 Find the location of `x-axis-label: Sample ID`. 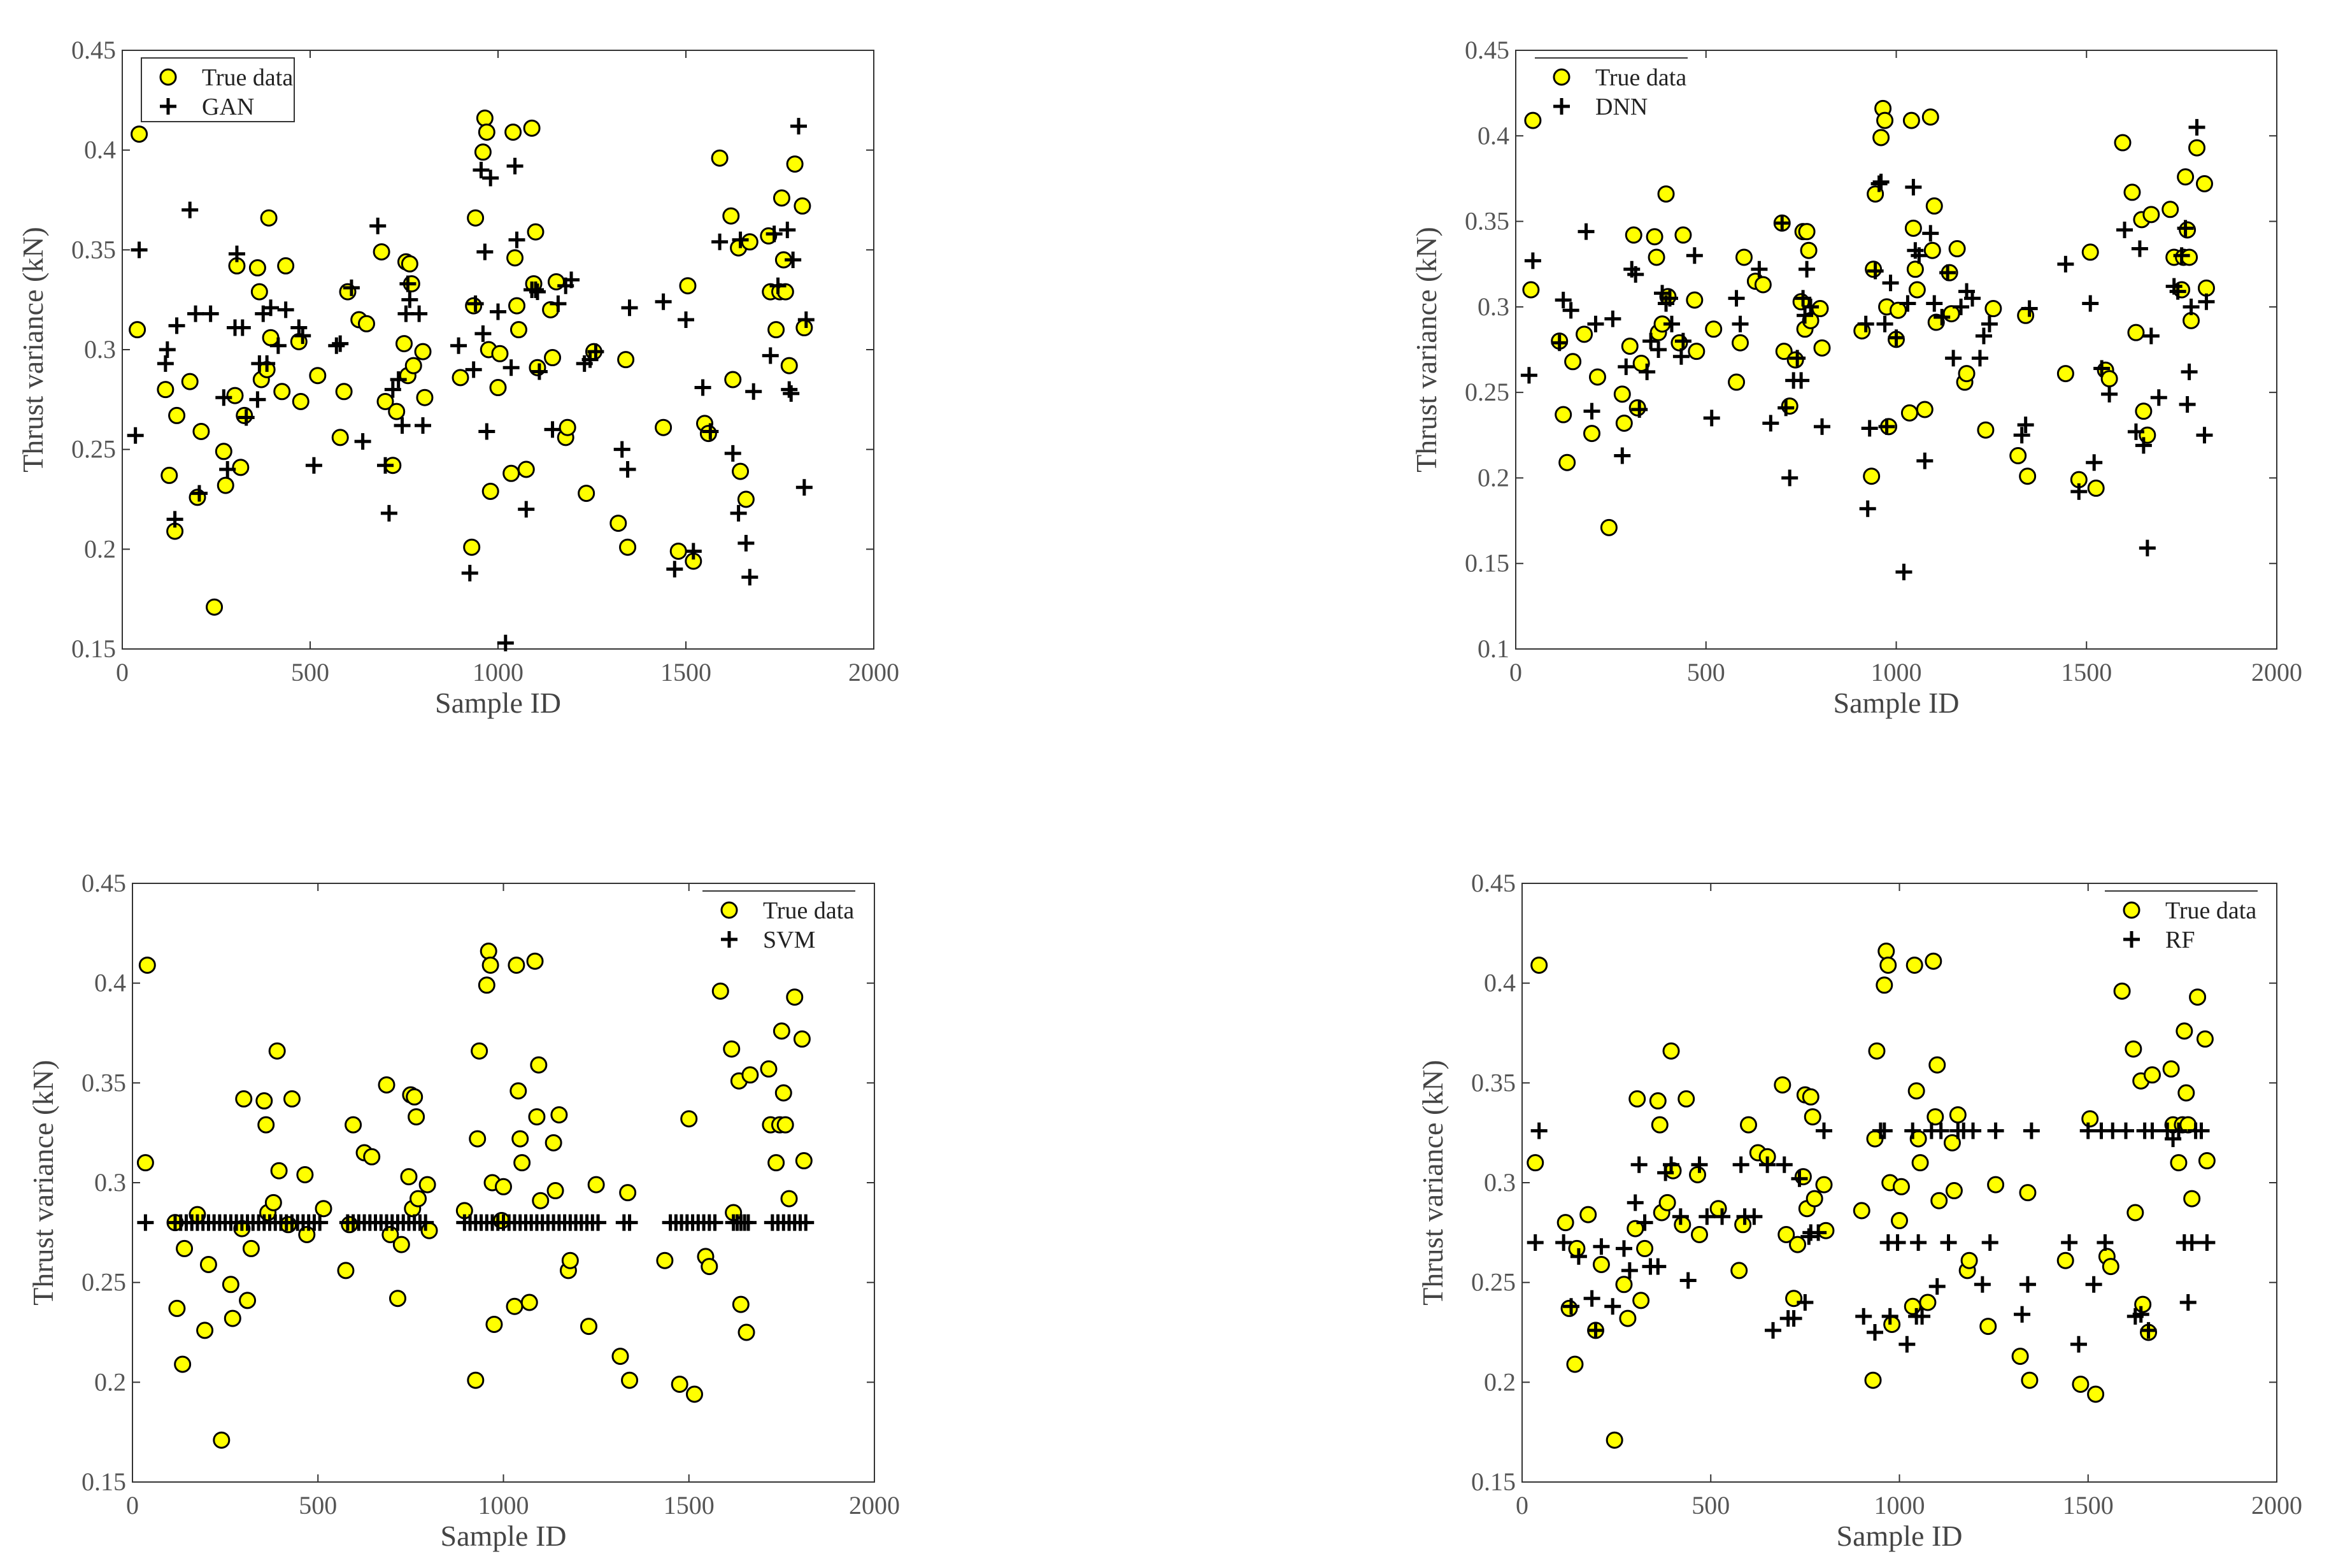

x-axis-label: Sample ID is located at coordinates (498, 703).